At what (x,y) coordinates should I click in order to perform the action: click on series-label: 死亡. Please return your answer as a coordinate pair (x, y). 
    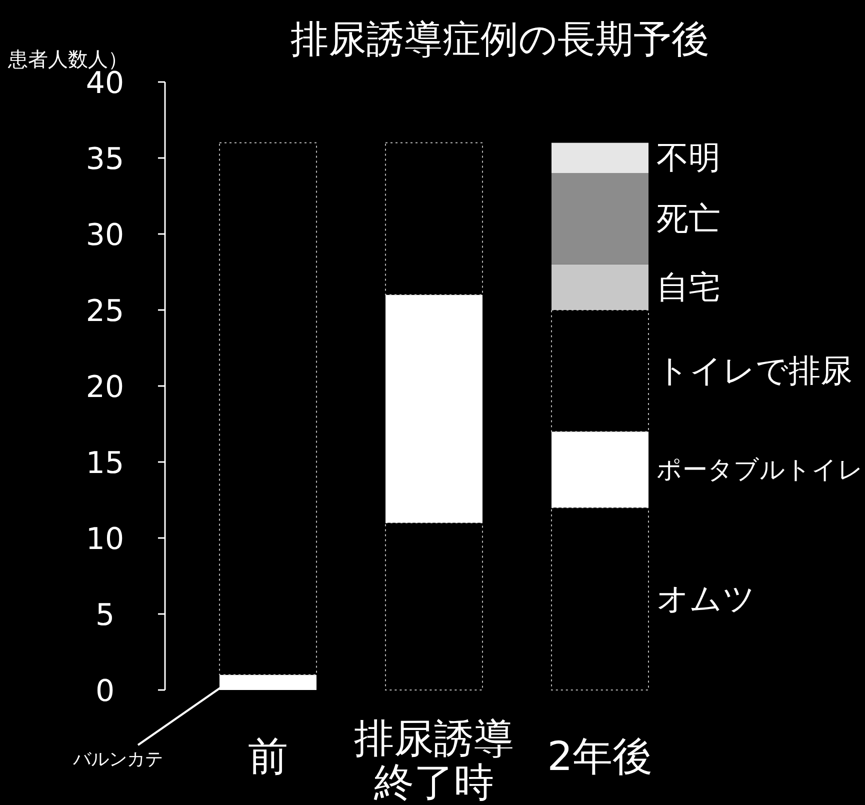
    Looking at the image, I should click on (688, 218).